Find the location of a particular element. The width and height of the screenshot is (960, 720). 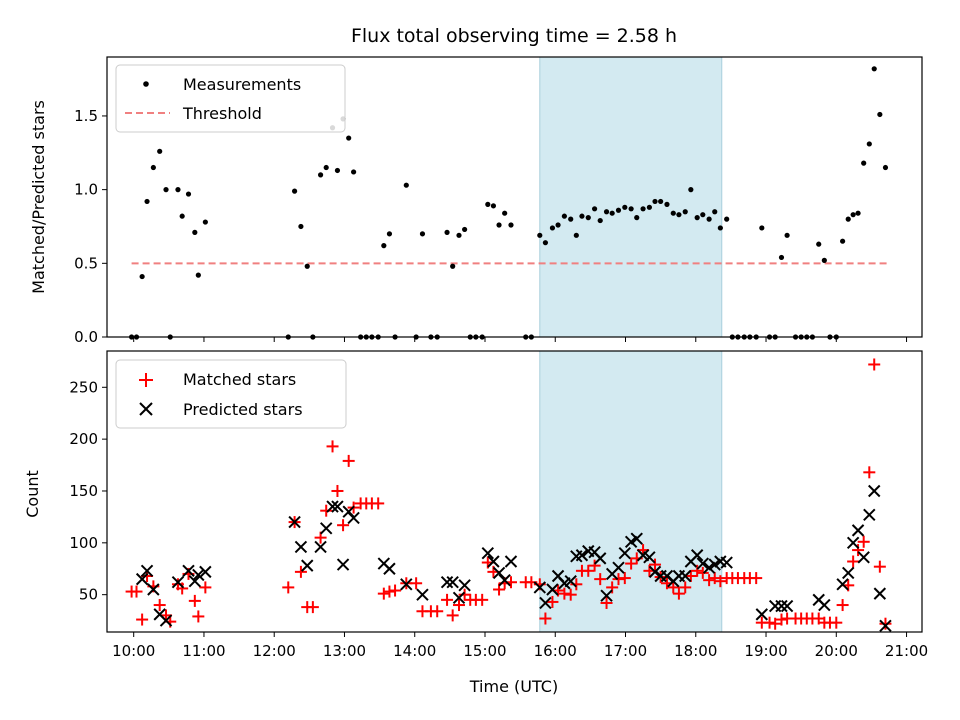

top-y-axis-label: Matched/Predicted stars is located at coordinates (38, 197).